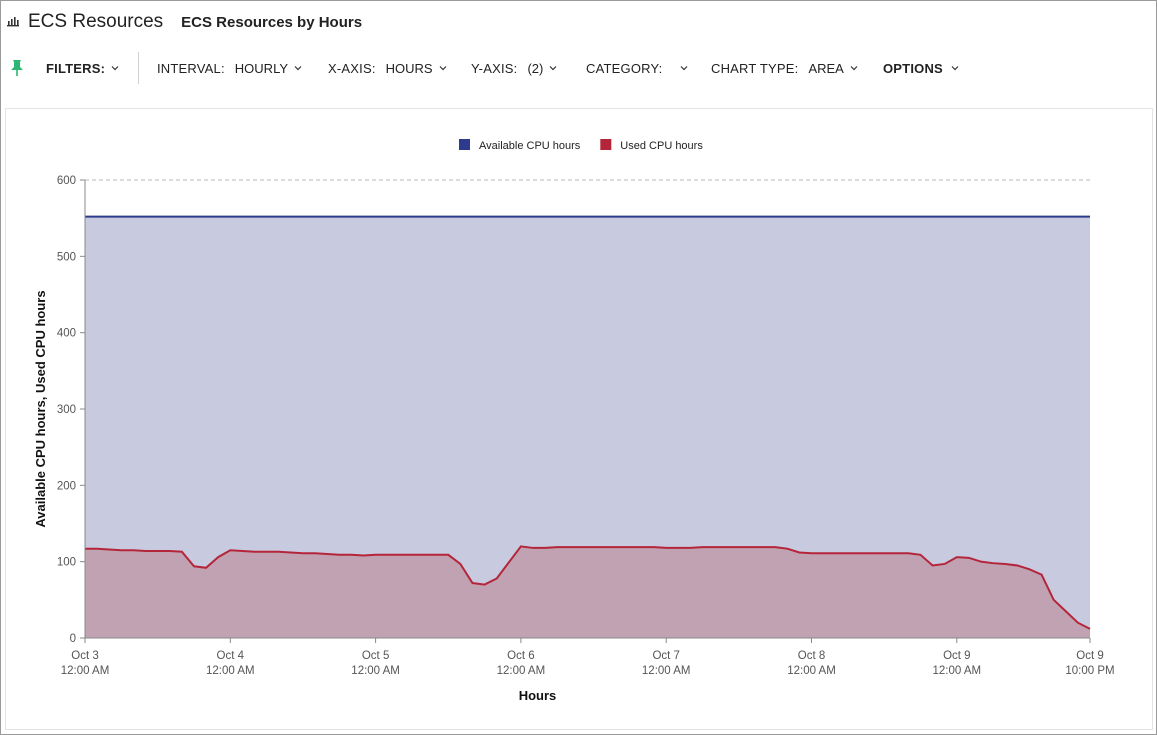 Image resolution: width=1157 pixels, height=735 pixels. Describe the element at coordinates (535, 68) in the screenshot. I see `yaxis-value: (2)` at that location.